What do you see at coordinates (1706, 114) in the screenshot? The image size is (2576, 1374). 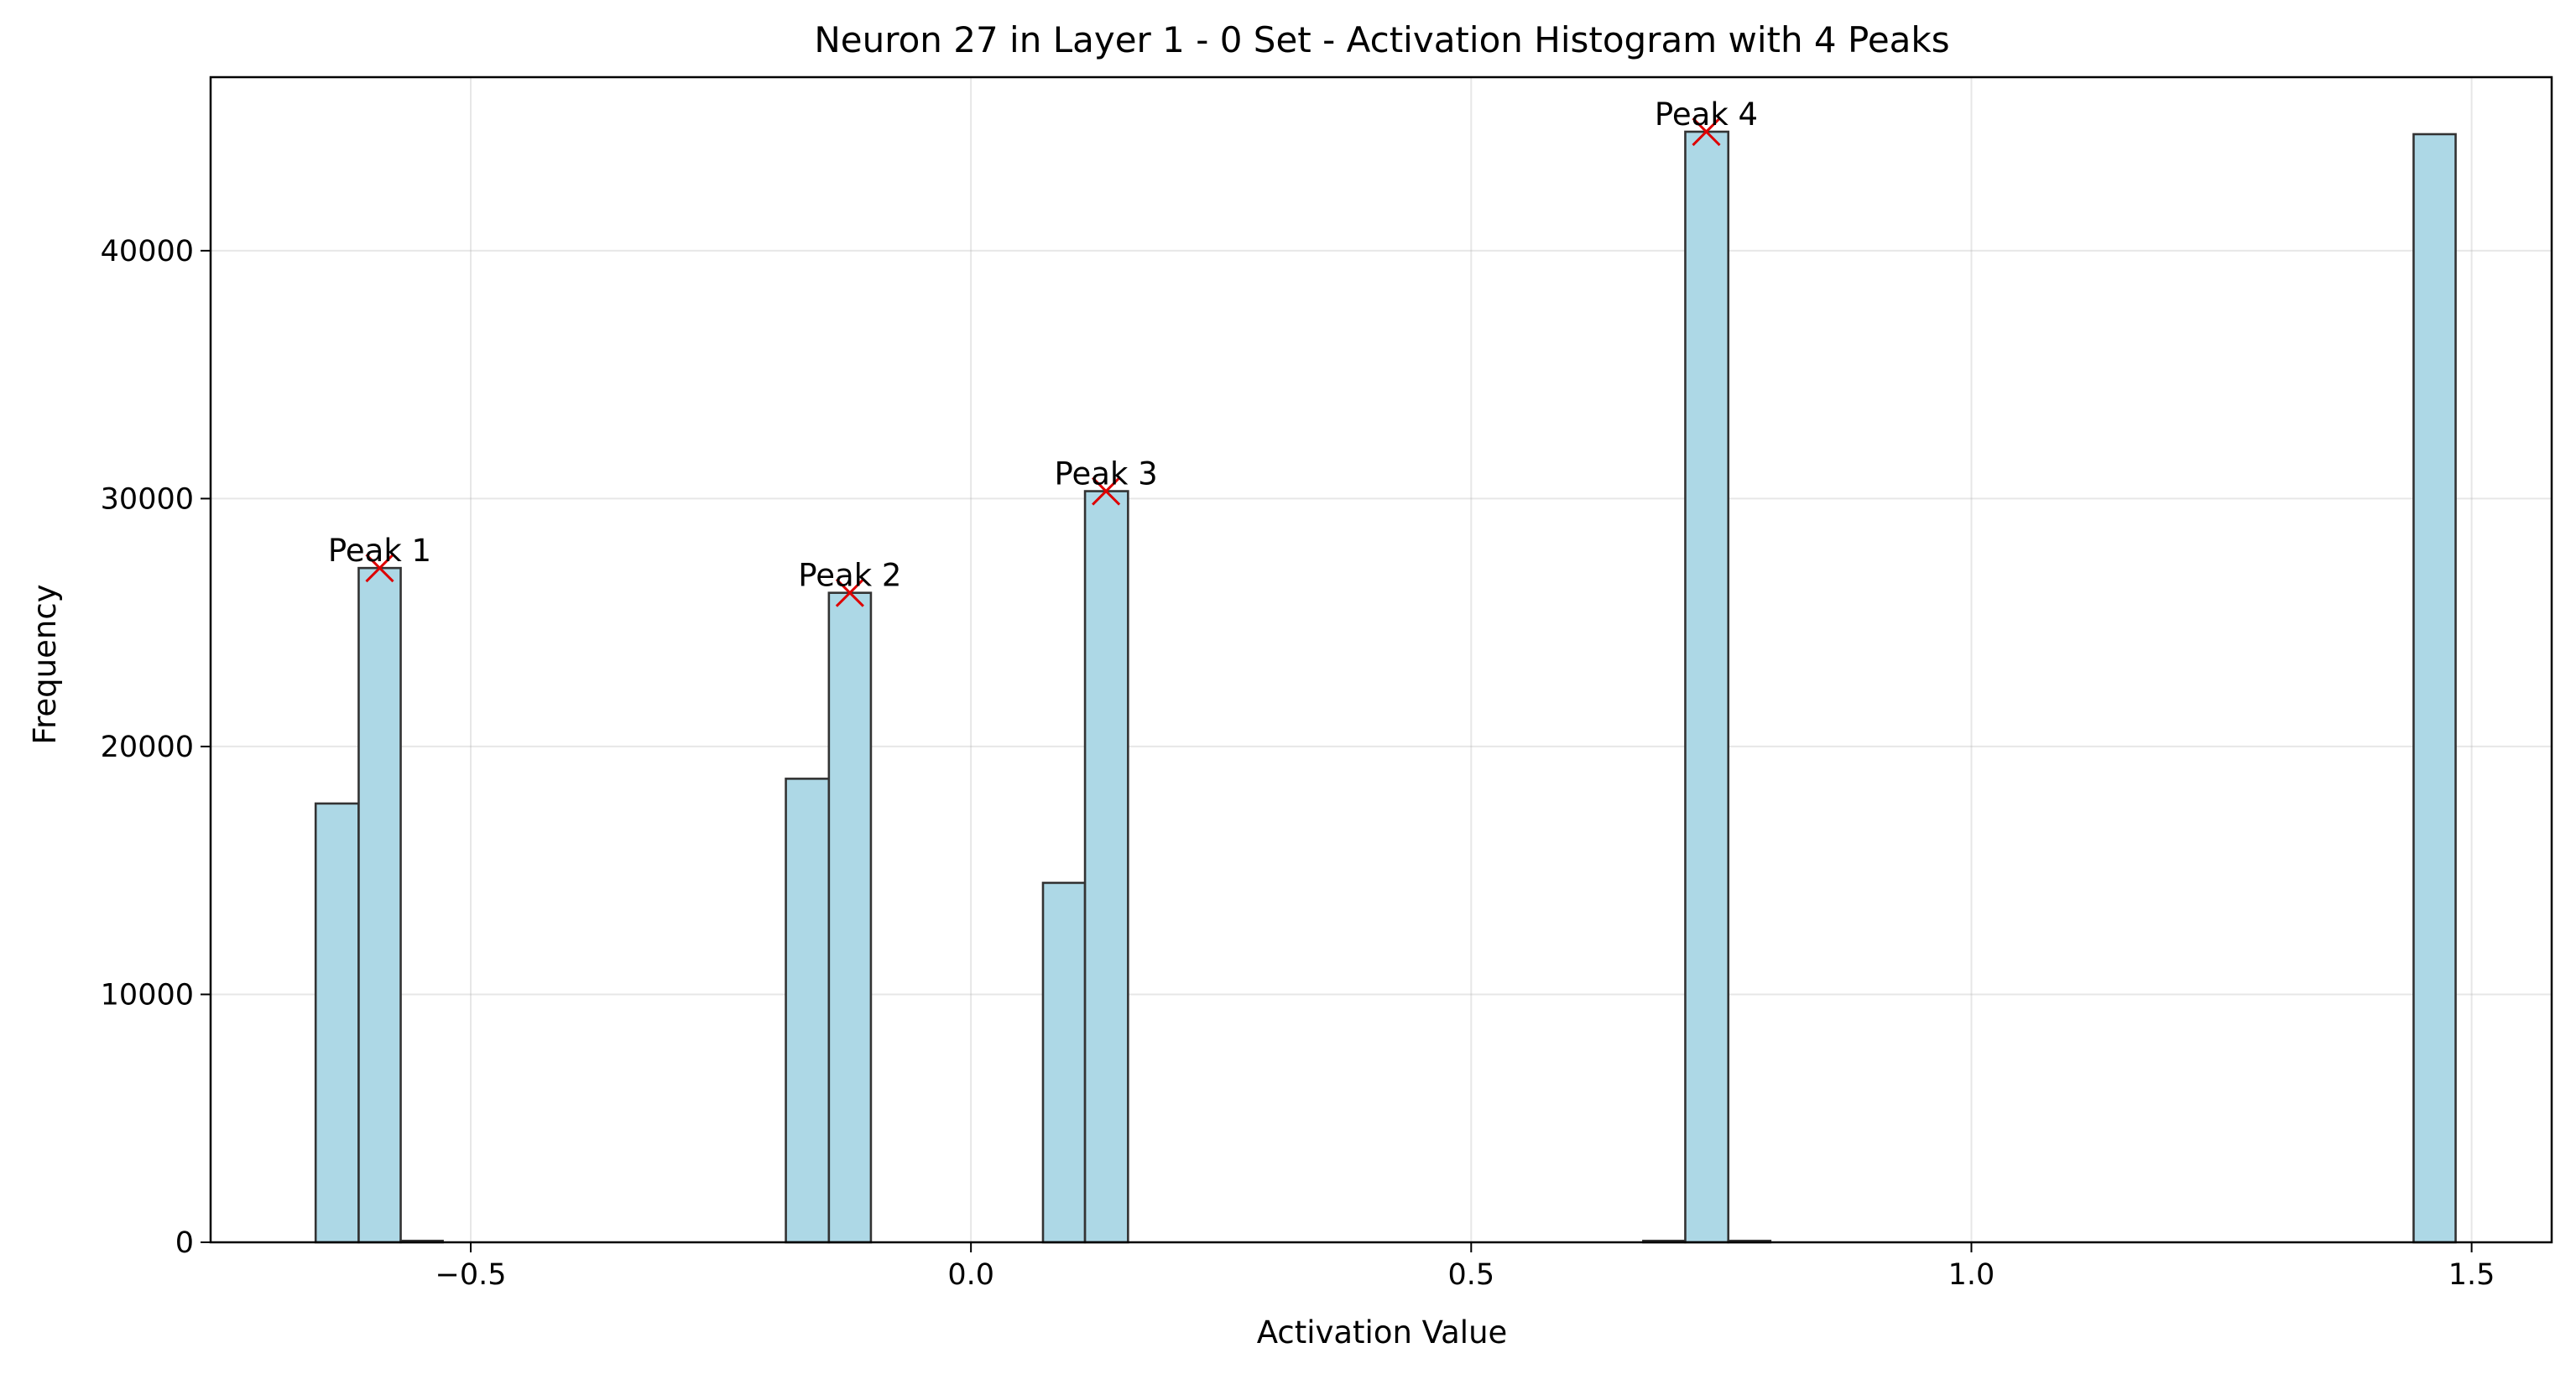 I see `peak-label: Peak 4` at bounding box center [1706, 114].